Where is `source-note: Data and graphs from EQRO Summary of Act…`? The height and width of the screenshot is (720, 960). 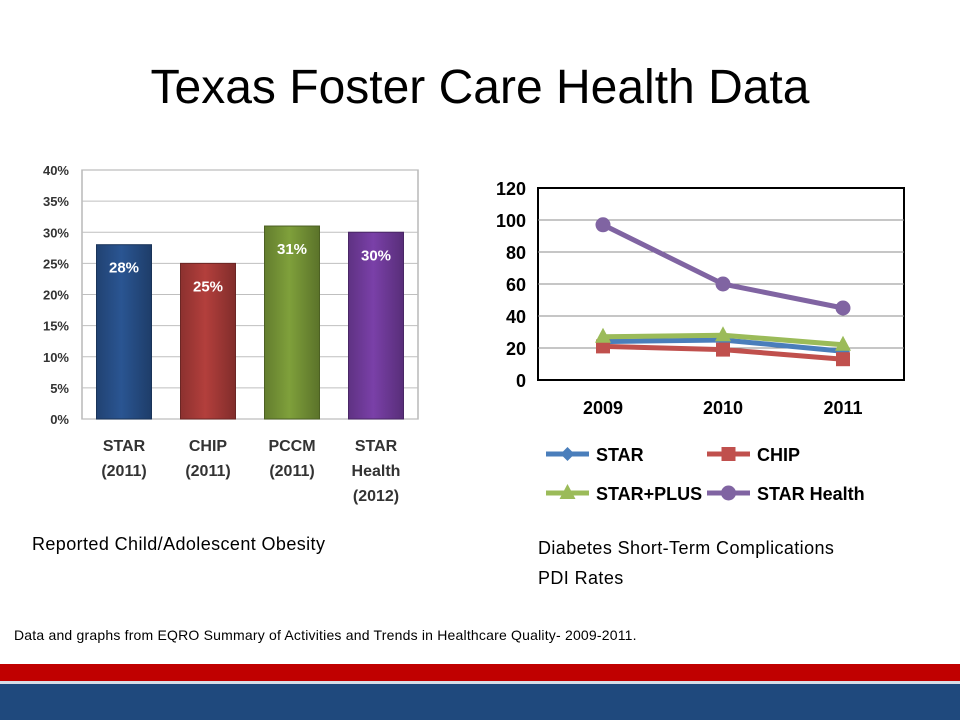
source-note: Data and graphs from EQRO Summary of Act… is located at coordinates (325, 635).